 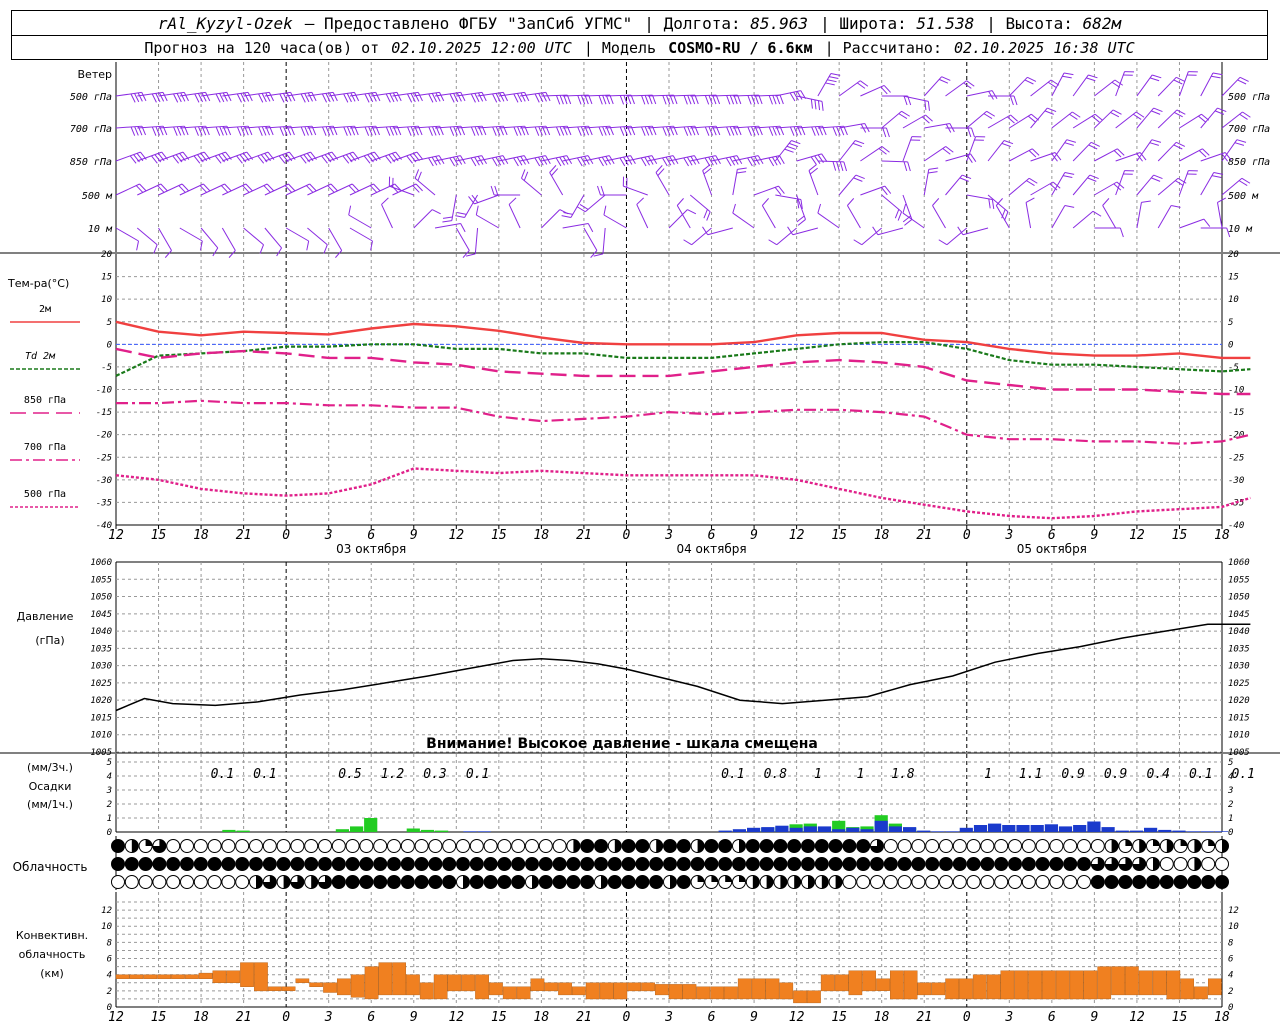 What do you see at coordinates (95, 74) in the screenshot?
I see `wind-title: Ветер` at bounding box center [95, 74].